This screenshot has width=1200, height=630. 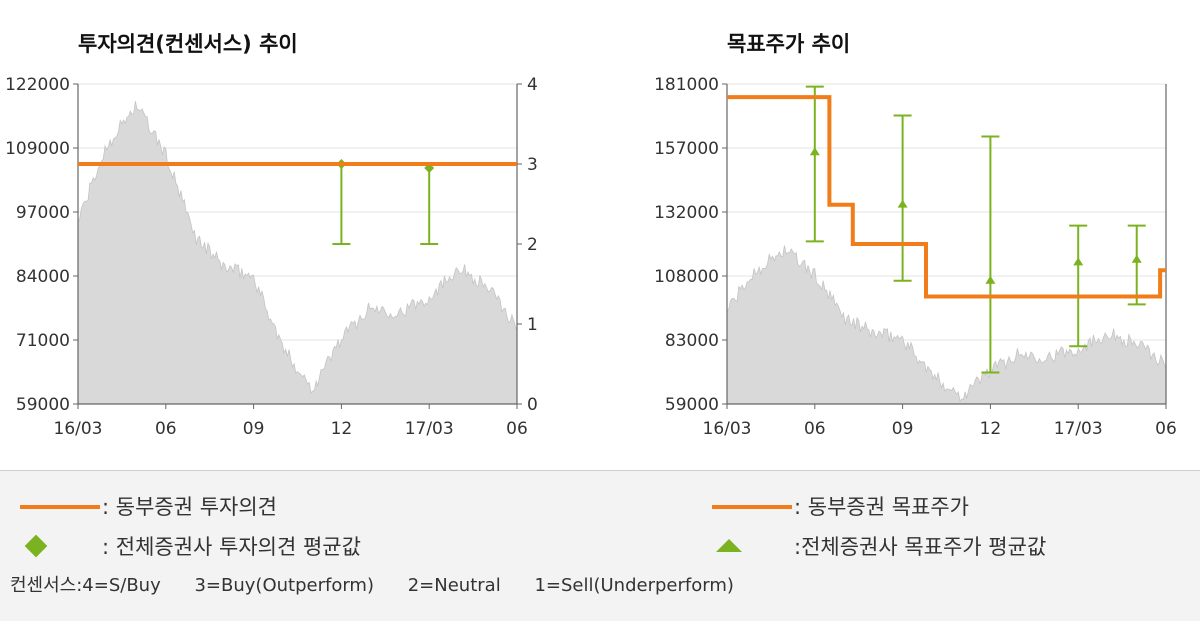 I want to click on y-tick-label: 132000, so click(x=686, y=213).